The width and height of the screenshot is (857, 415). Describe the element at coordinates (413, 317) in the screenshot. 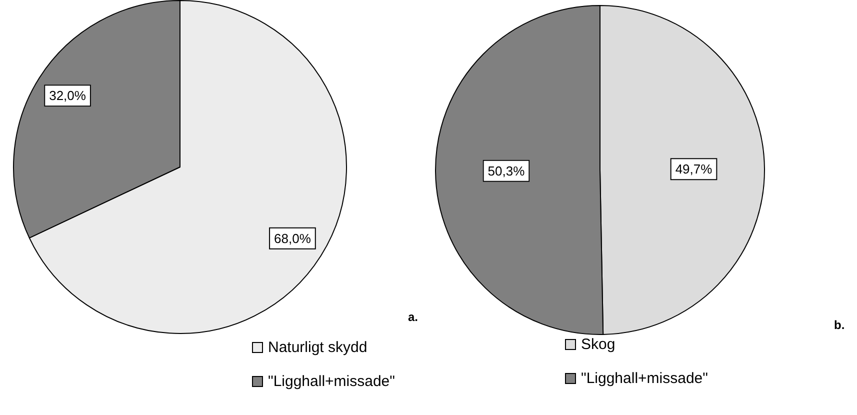

I see `text: a.` at that location.